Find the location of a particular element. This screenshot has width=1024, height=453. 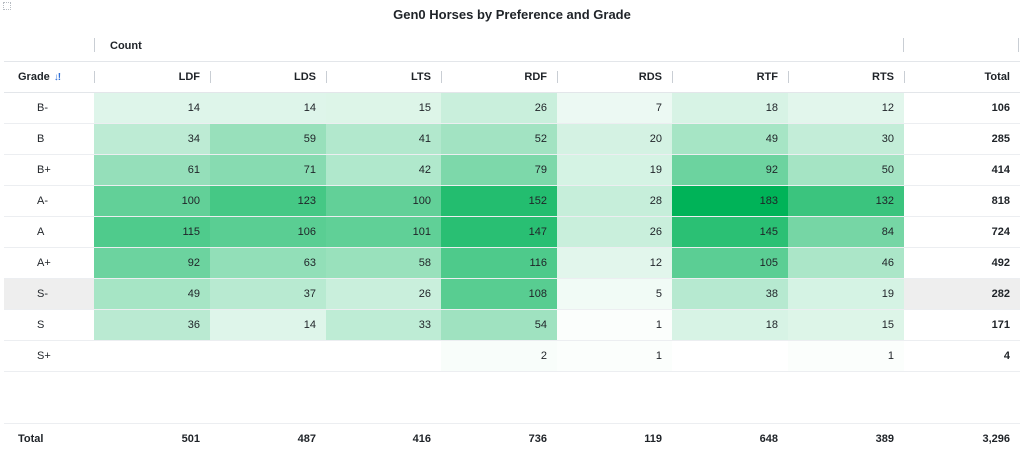

heatmap-cell: 71 is located at coordinates (268, 170).